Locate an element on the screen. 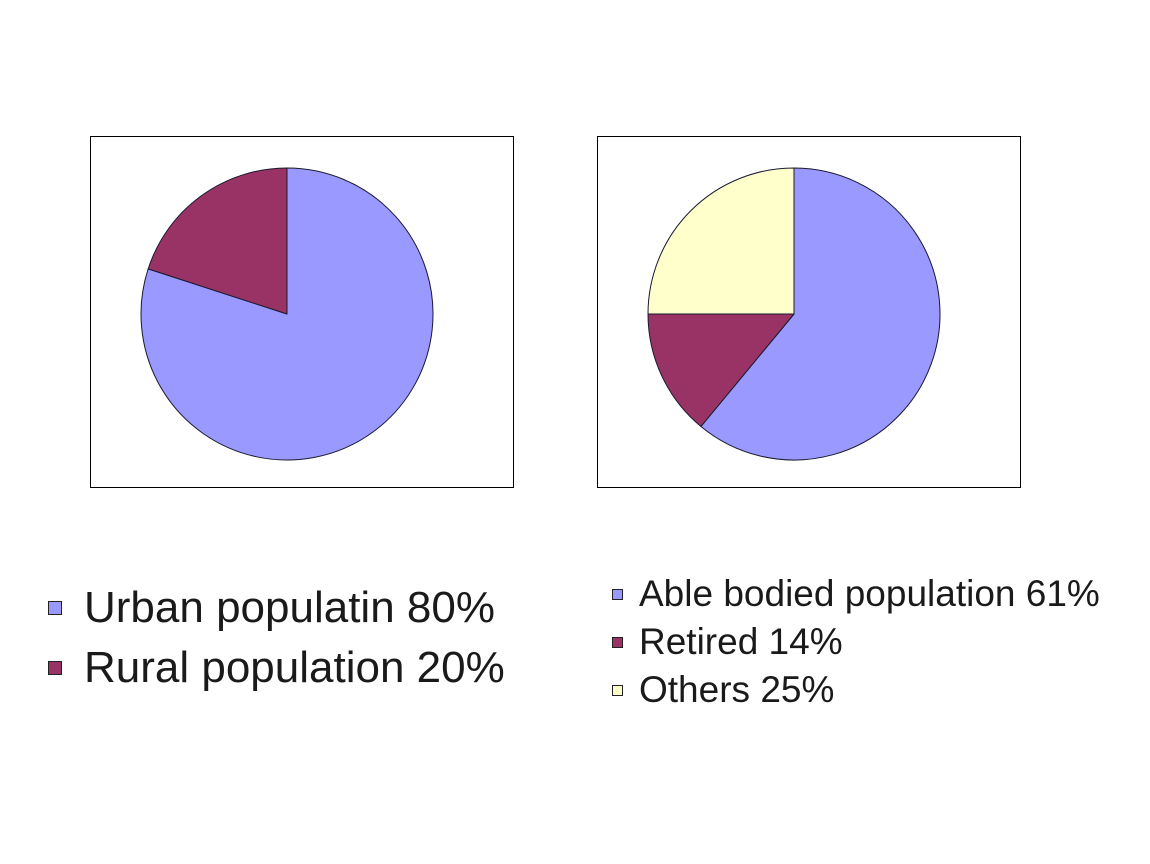 The width and height of the screenshot is (1150, 864). pie-left-svg is located at coordinates (287, 314).